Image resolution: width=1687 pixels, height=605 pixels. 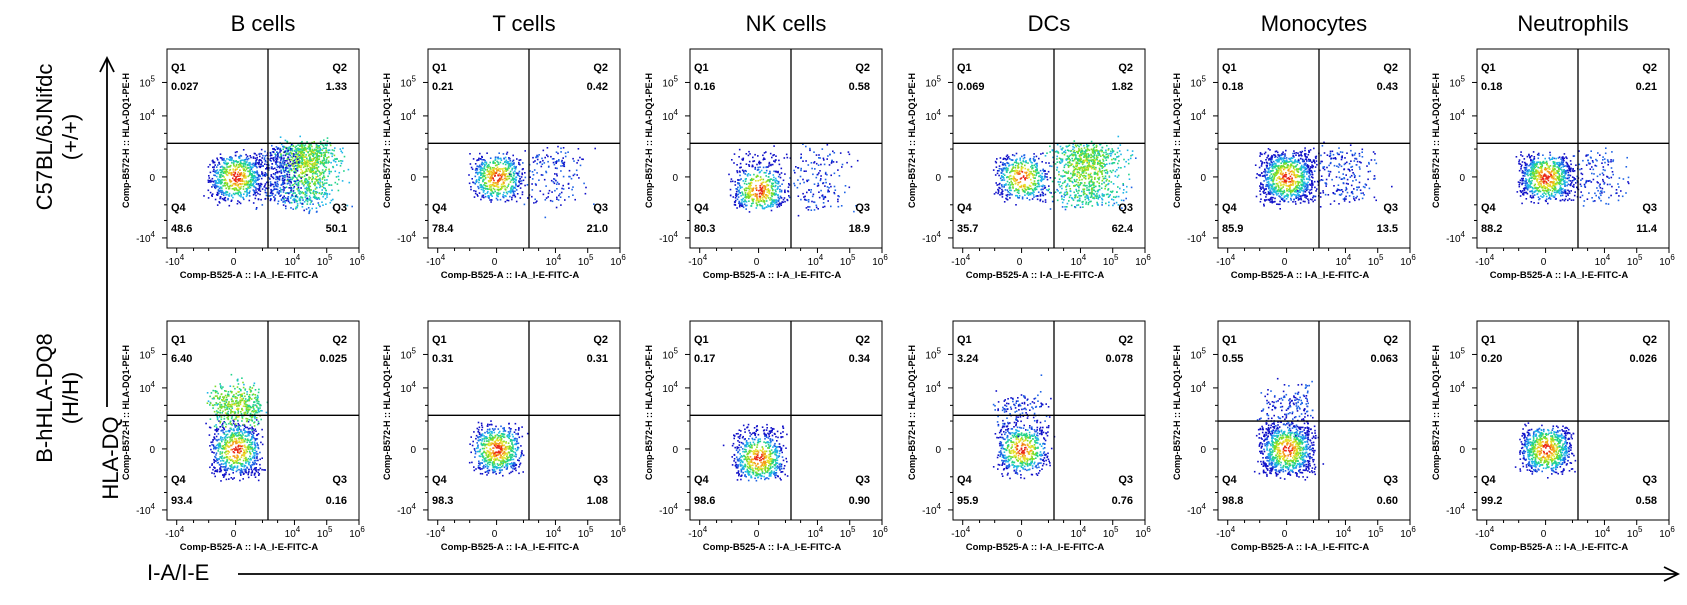 What do you see at coordinates (597, 359) in the screenshot?
I see `quadrant-value-q2: 0.31` at bounding box center [597, 359].